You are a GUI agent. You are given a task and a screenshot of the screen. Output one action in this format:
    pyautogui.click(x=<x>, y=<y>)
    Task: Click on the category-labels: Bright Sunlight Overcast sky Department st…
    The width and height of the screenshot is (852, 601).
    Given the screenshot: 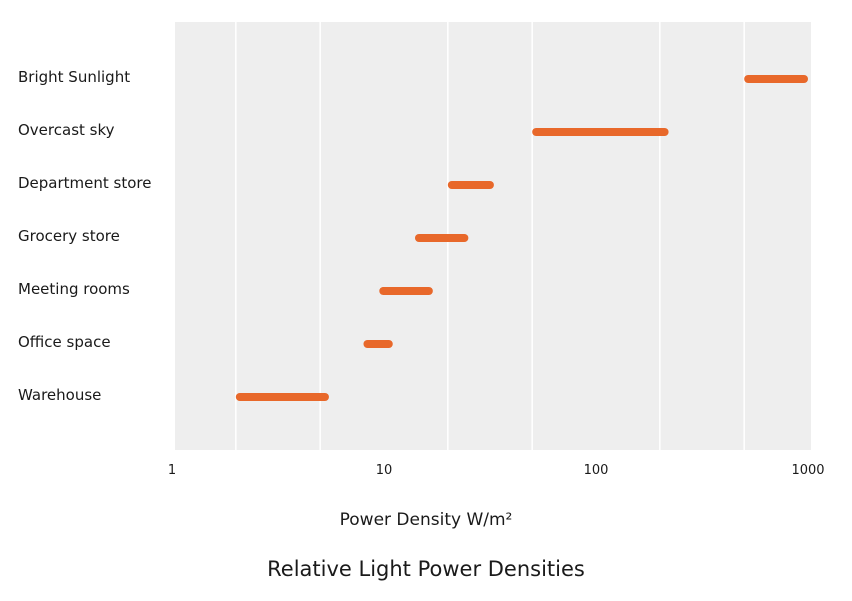 What is the action you would take?
    pyautogui.click(x=84, y=236)
    